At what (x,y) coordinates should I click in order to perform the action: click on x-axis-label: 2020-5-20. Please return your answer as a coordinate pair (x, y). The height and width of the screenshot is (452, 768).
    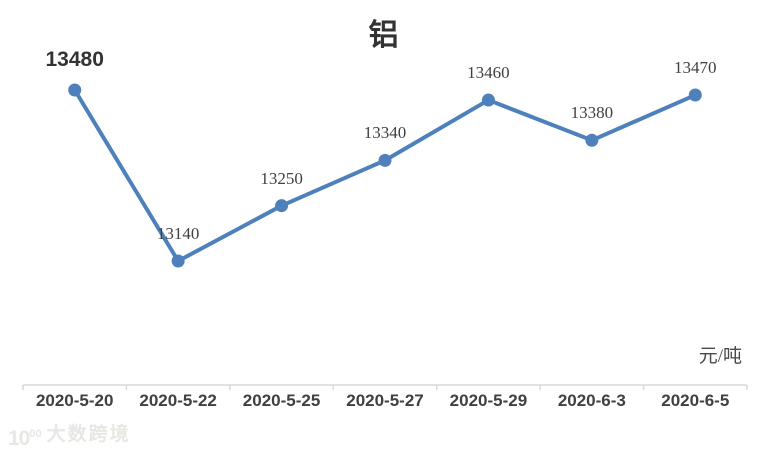
    Looking at the image, I should click on (74, 400).